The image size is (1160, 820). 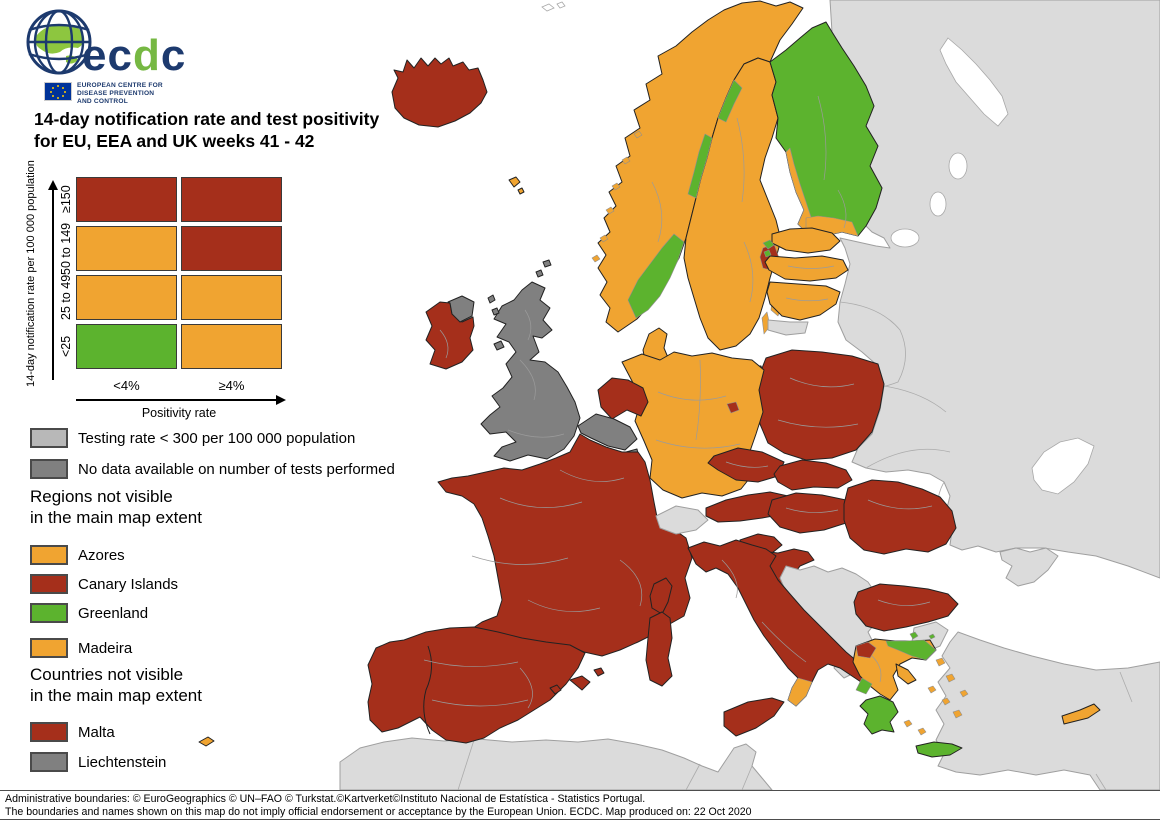 I want to click on map-islands-balearic, so click(x=577, y=681).